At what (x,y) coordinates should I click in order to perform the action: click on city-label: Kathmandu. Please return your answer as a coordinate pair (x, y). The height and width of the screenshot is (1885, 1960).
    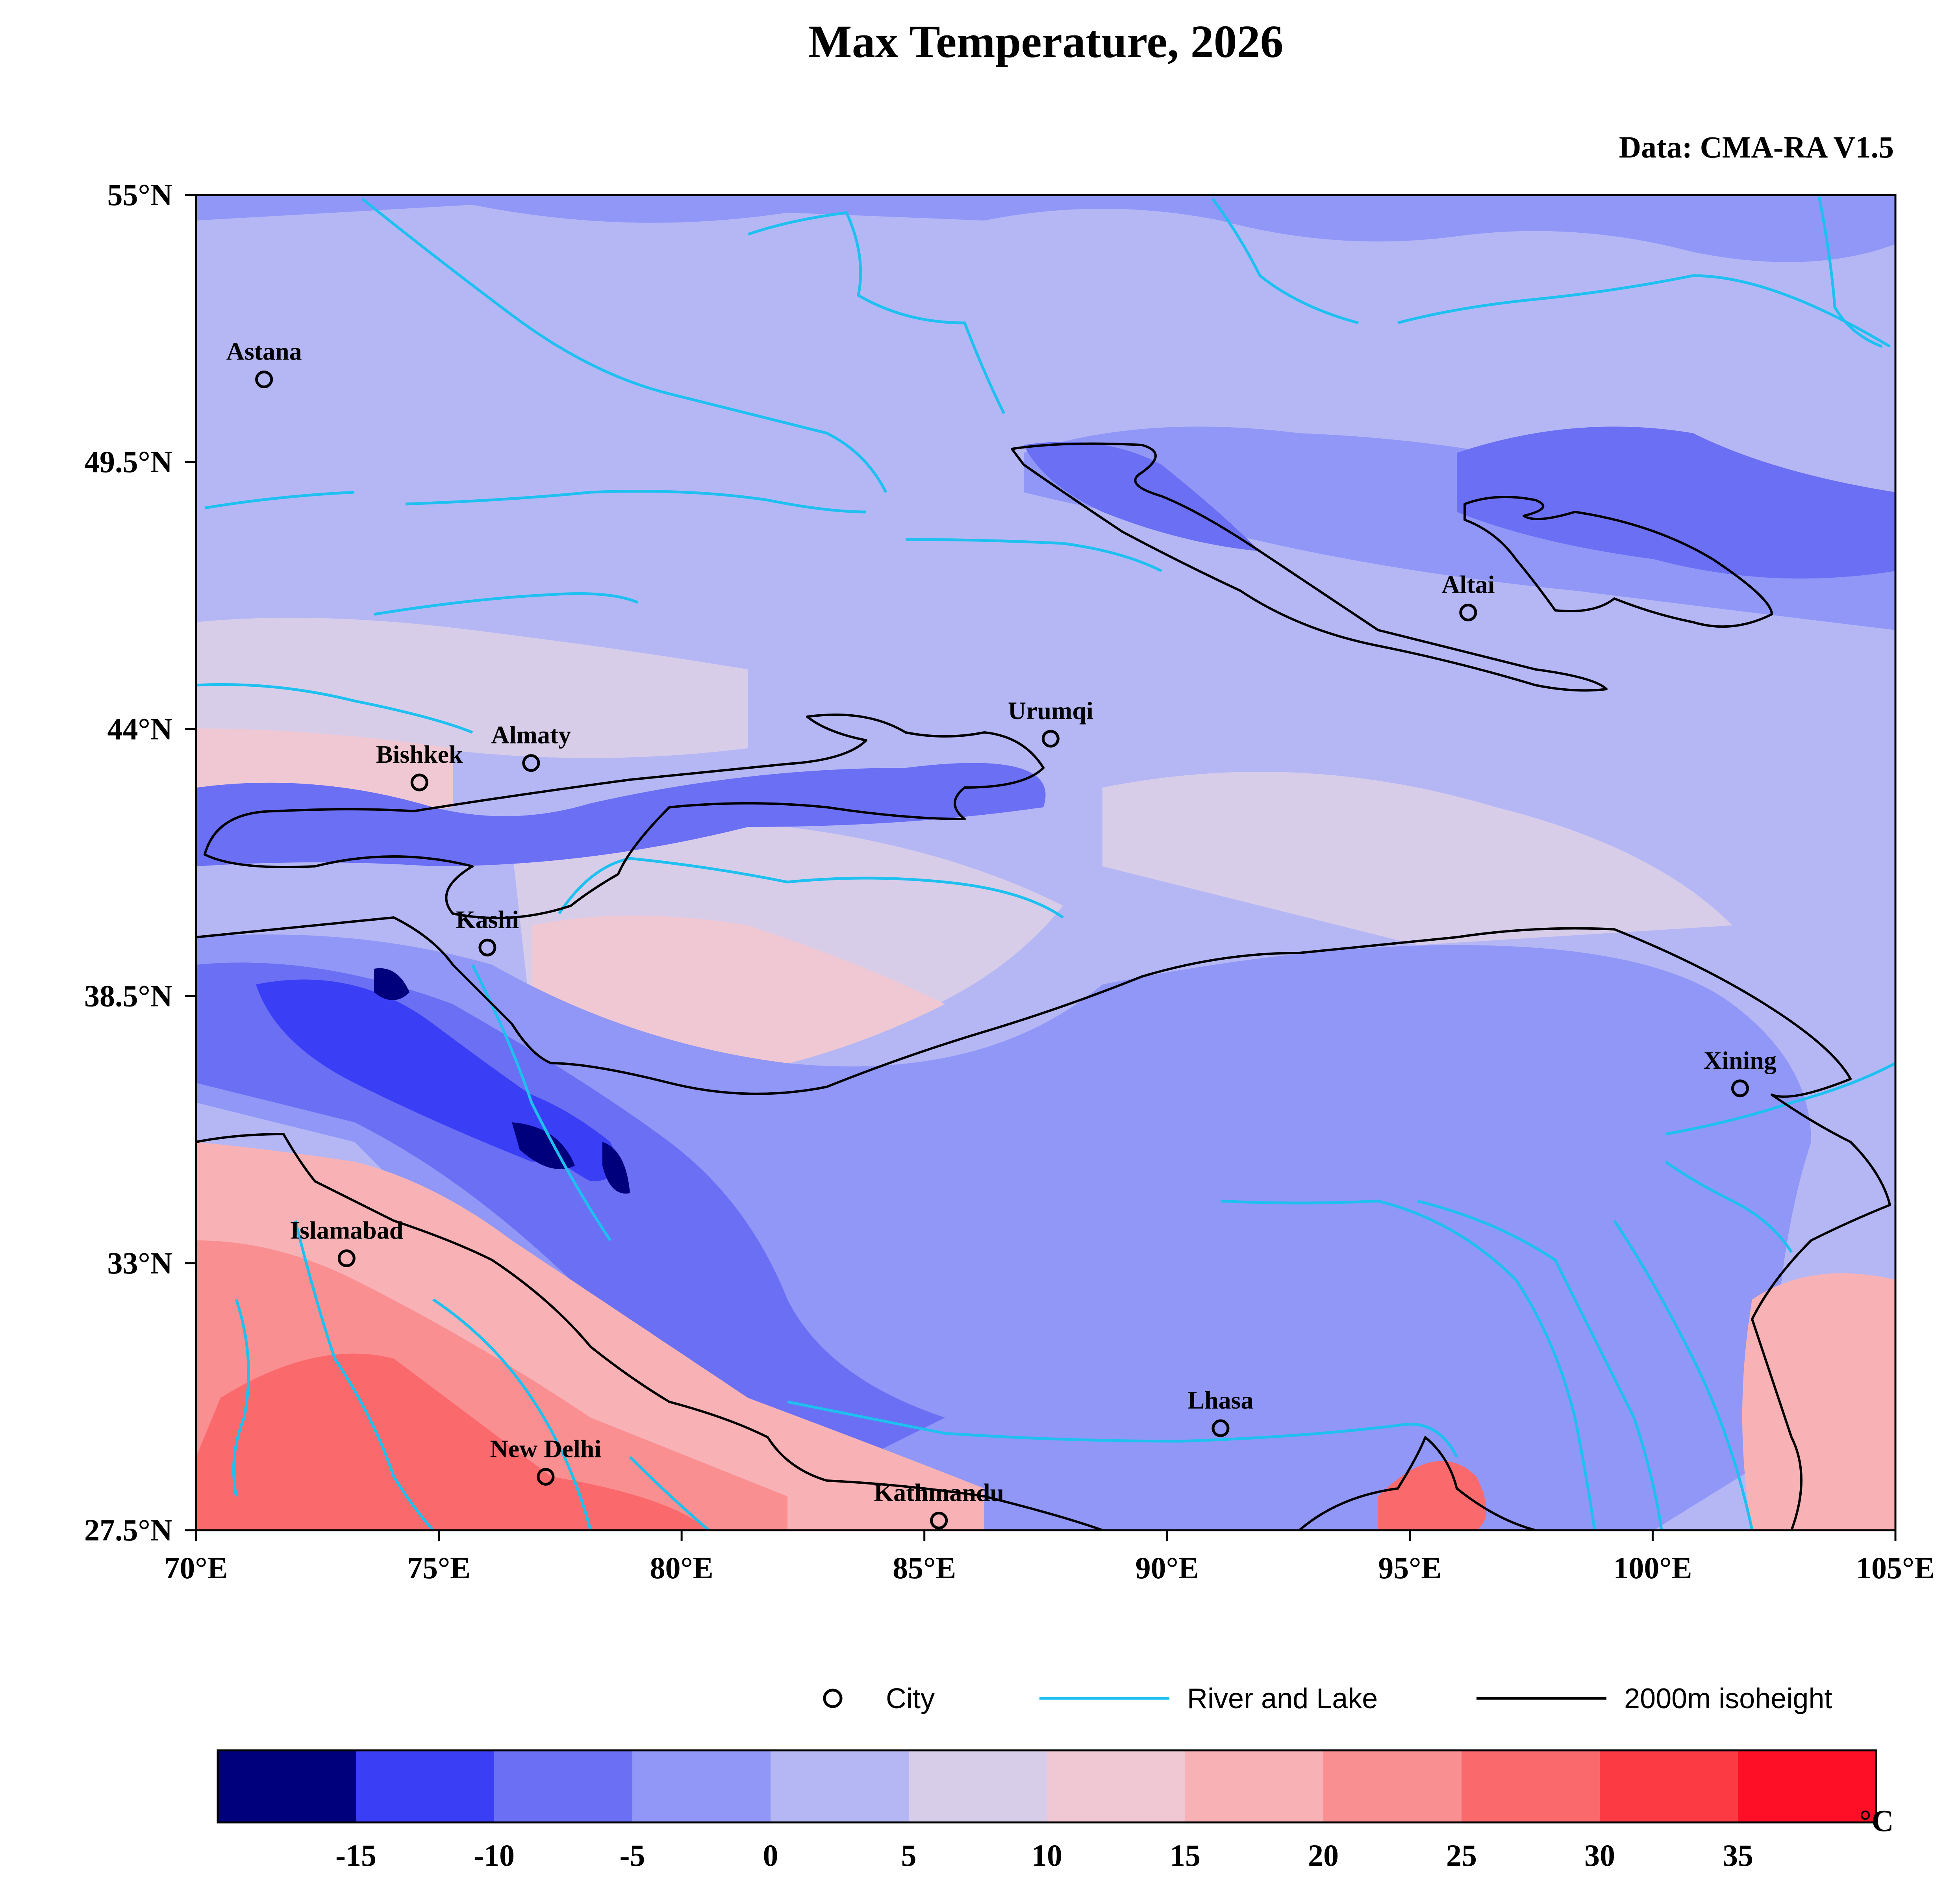
    Looking at the image, I should click on (939, 1492).